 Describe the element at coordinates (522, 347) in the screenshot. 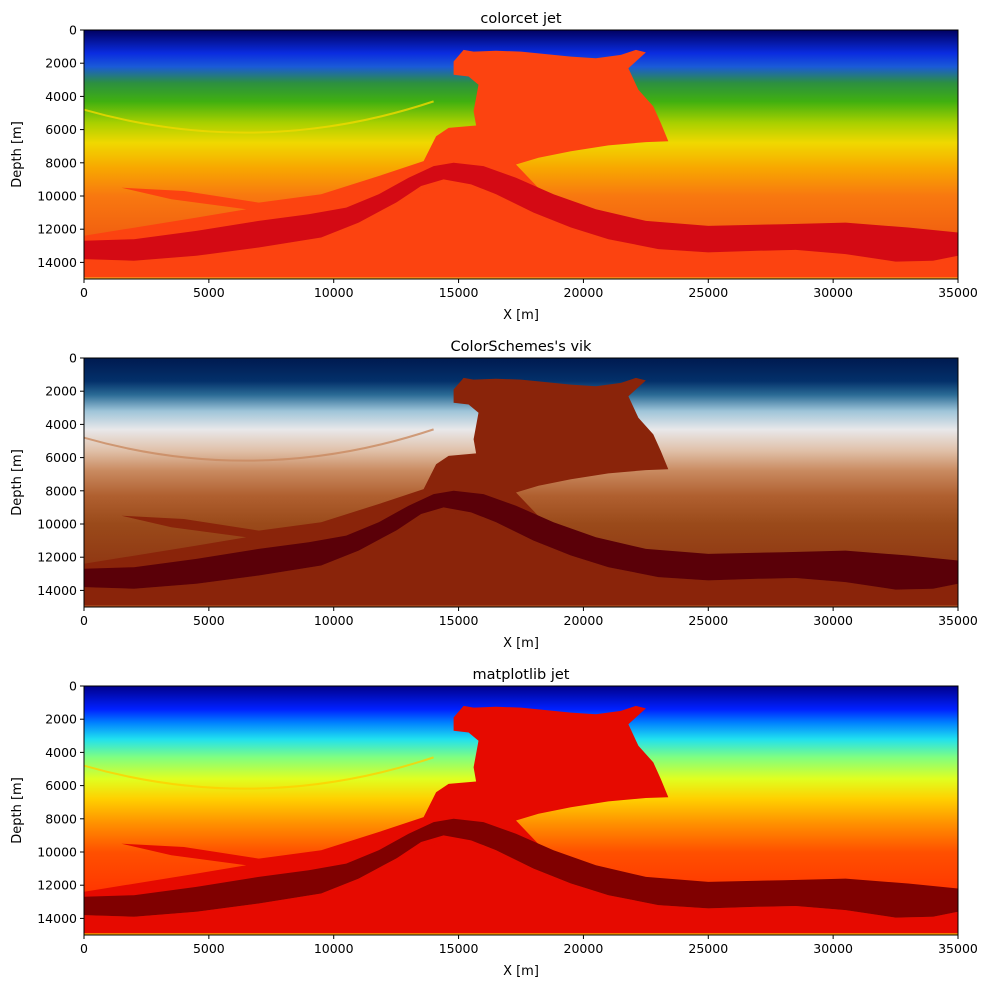

I see `chart-title: ColorSchemes's vik` at that location.